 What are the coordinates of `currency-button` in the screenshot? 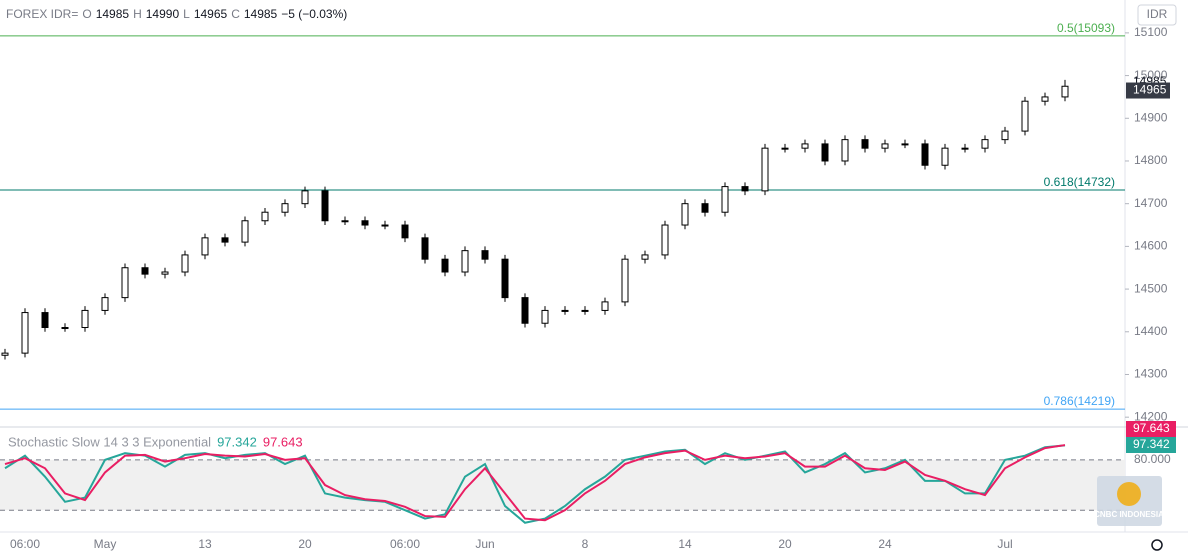 It's located at (1157, 15).